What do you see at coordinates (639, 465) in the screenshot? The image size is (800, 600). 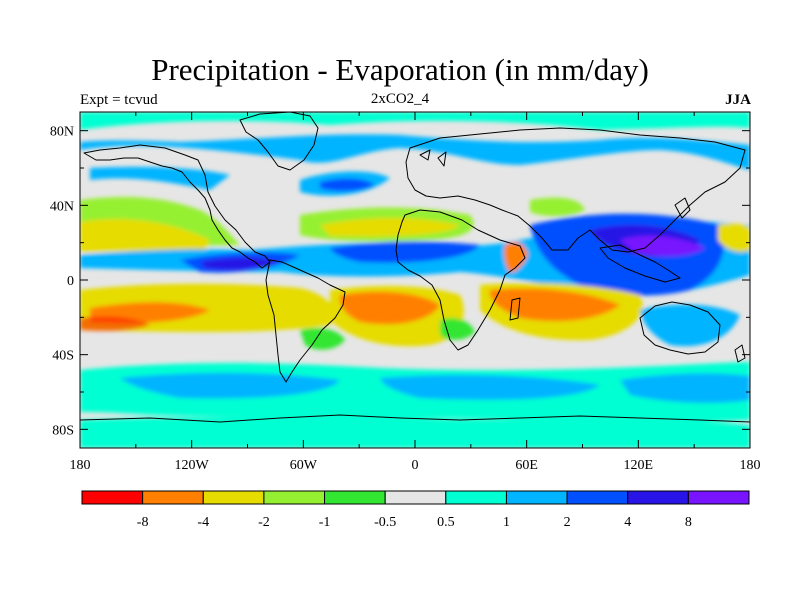 I see `lon-tick-label: 120E` at bounding box center [639, 465].